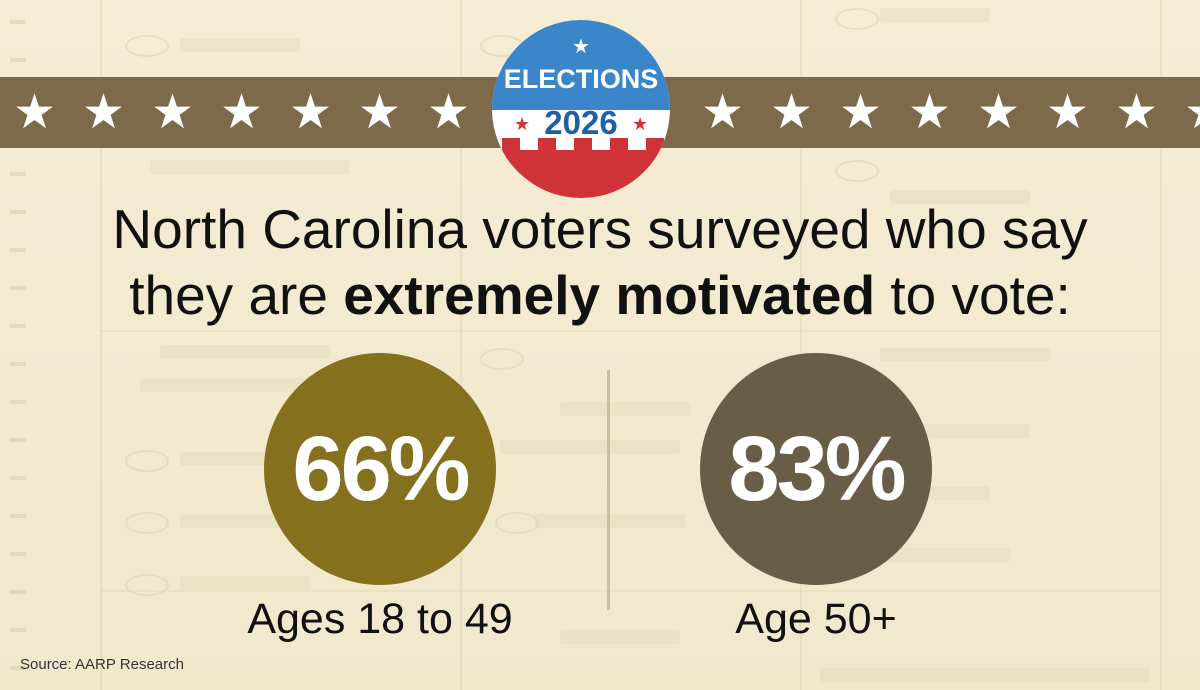 The height and width of the screenshot is (690, 1200). Describe the element at coordinates (380, 619) in the screenshot. I see `category-label: Ages 18 to 49` at that location.